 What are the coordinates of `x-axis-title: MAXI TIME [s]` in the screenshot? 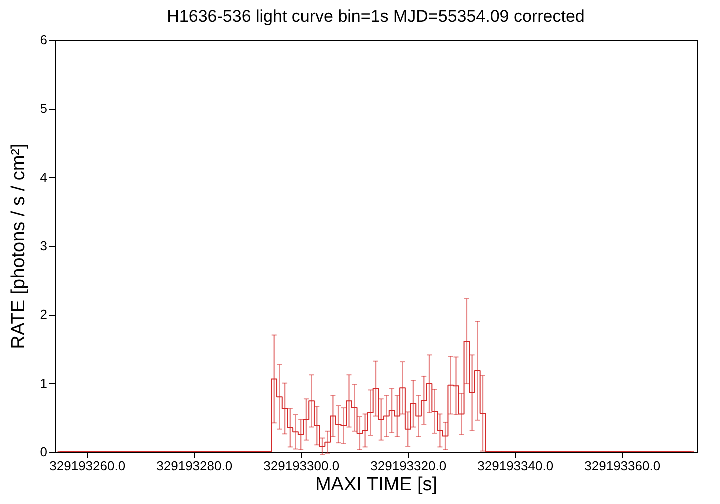 It's located at (376, 485).